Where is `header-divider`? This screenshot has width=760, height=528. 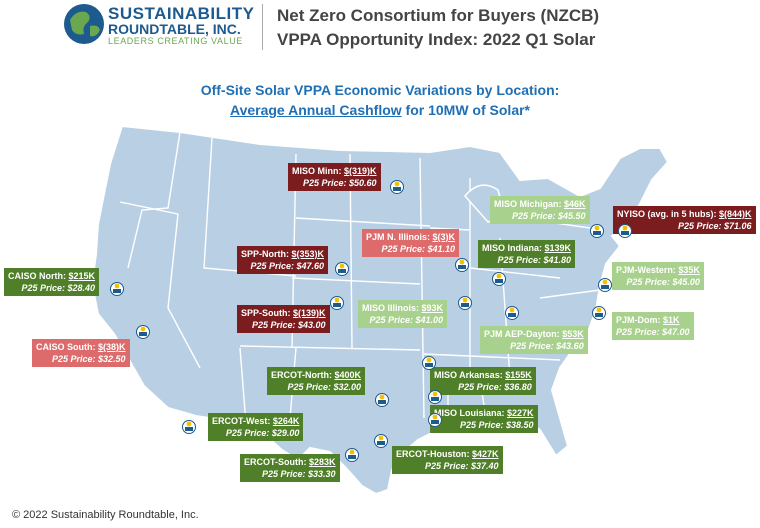 header-divider is located at coordinates (262, 27).